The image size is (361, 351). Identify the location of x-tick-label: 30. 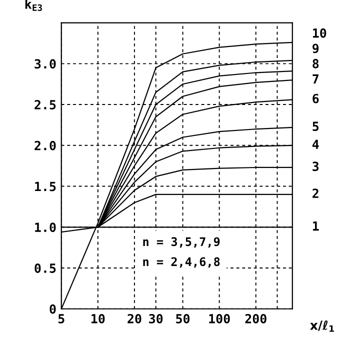
(156, 319).